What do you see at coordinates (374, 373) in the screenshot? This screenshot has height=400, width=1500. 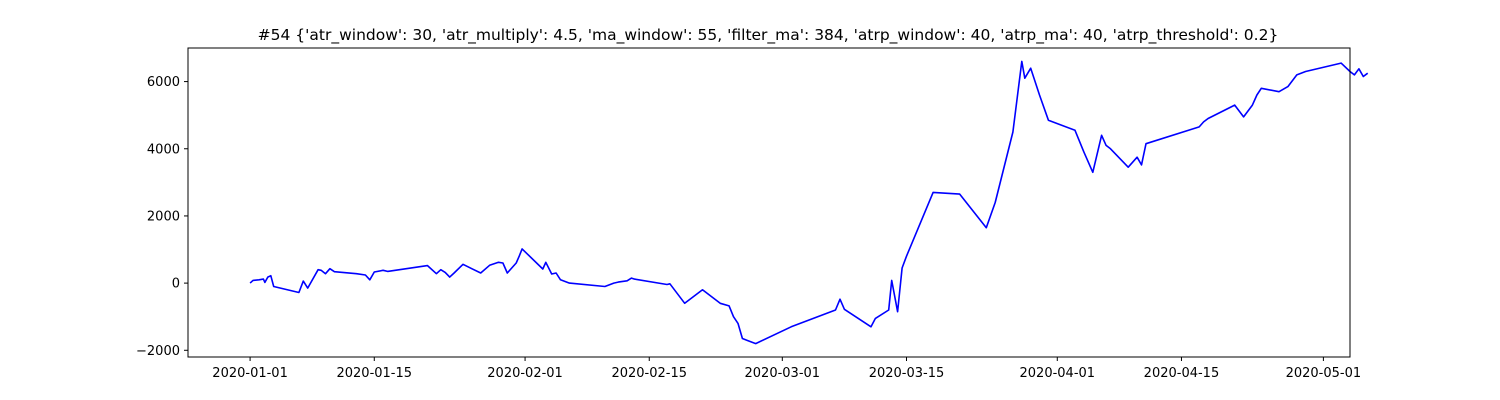 I see `x-tick-label: 2020-01-15` at bounding box center [374, 373].